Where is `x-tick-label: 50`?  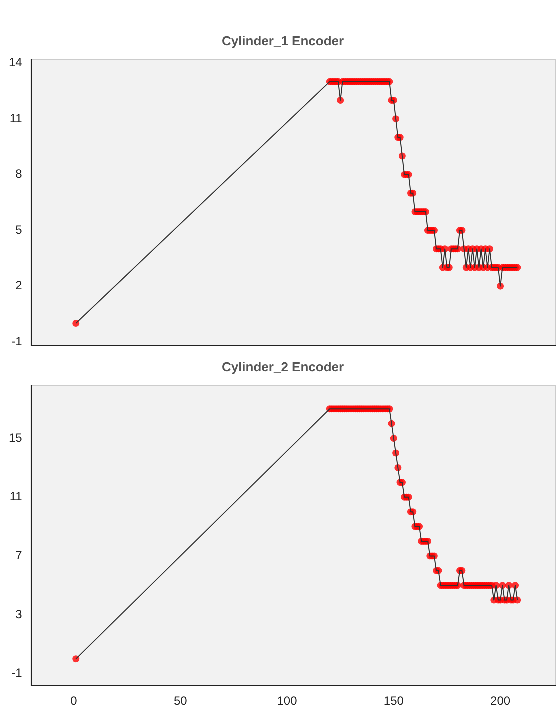 x-tick-label: 50 is located at coordinates (181, 701).